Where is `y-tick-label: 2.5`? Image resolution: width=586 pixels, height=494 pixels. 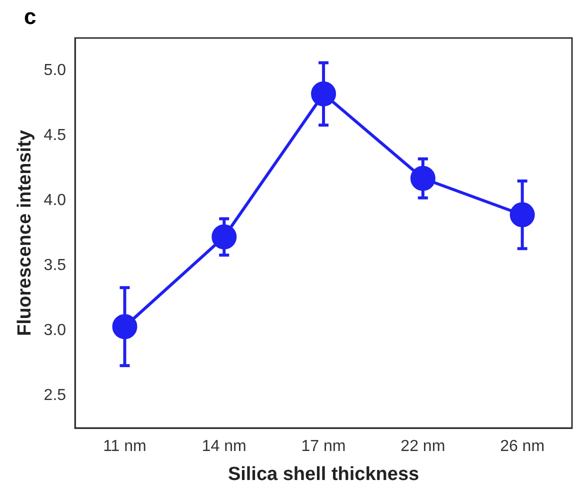
y-tick-label: 2.5 is located at coordinates (55, 395).